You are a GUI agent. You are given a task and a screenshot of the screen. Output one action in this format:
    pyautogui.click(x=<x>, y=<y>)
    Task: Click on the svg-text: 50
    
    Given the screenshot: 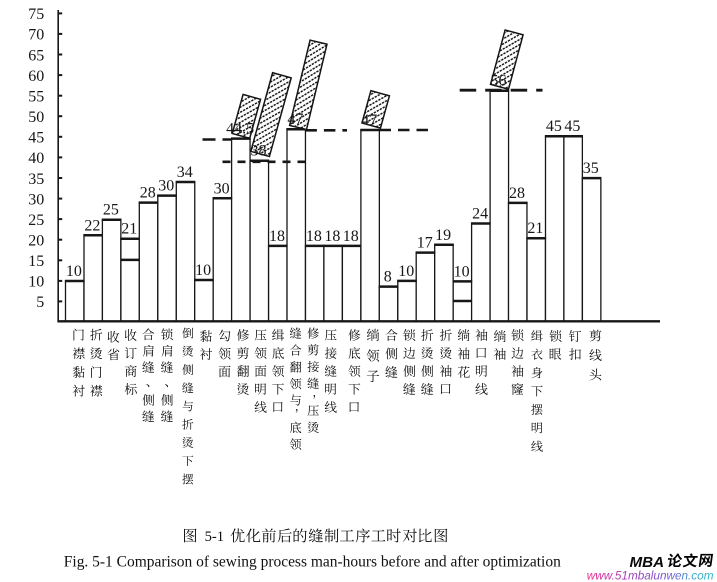 What is the action you would take?
    pyautogui.click(x=36, y=117)
    